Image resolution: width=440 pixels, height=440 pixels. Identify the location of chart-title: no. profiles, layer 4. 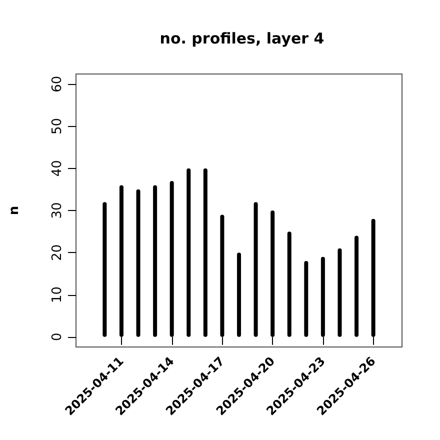
(242, 39).